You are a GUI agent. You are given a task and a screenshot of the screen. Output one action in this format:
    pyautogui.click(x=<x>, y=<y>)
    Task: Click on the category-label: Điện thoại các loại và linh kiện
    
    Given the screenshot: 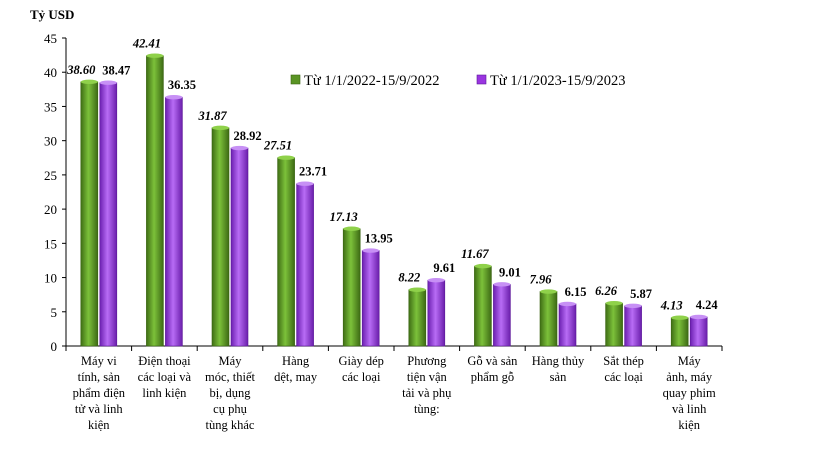 What is the action you would take?
    pyautogui.click(x=165, y=377)
    